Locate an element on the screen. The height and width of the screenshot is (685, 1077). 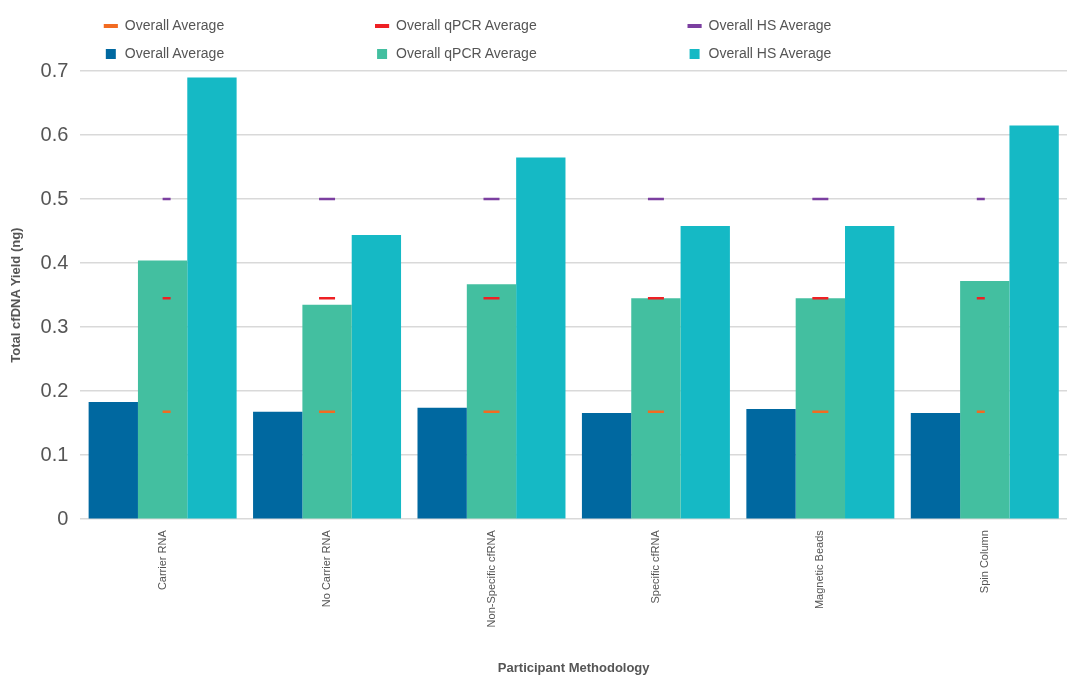
y-tick-label: 0.6 is located at coordinates (54, 133).